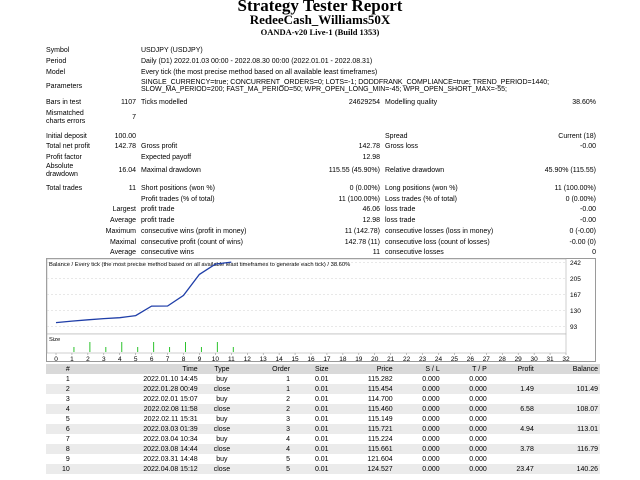  I want to click on table-cell: 2022.02.08 11:58, so click(135, 409).